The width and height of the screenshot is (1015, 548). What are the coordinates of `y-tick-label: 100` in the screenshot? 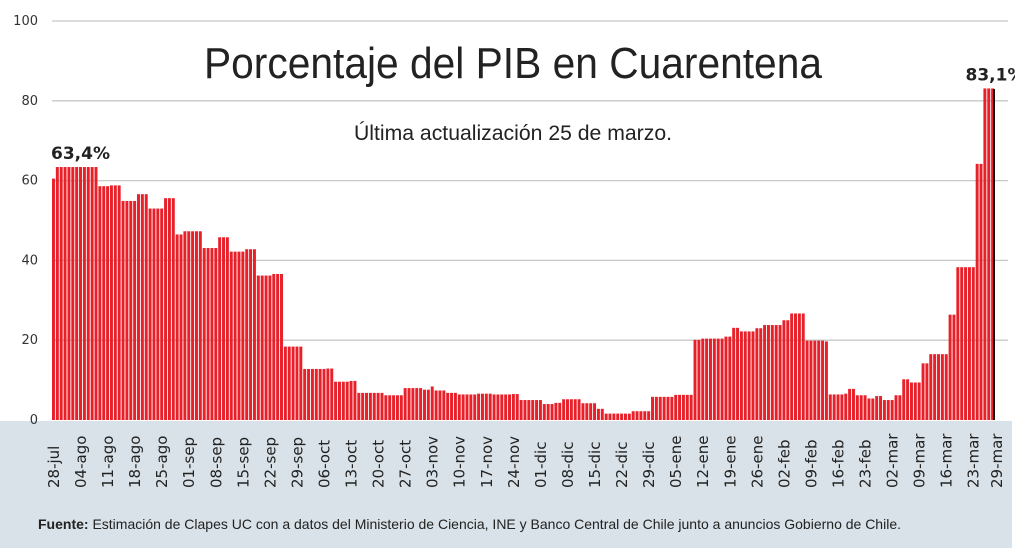 It's located at (25, 21).